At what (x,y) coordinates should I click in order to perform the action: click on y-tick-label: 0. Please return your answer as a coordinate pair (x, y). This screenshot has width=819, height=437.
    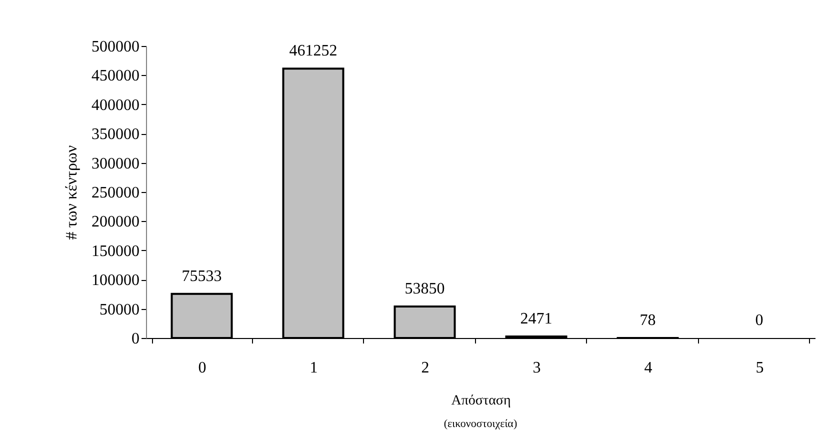
    Looking at the image, I should click on (136, 339).